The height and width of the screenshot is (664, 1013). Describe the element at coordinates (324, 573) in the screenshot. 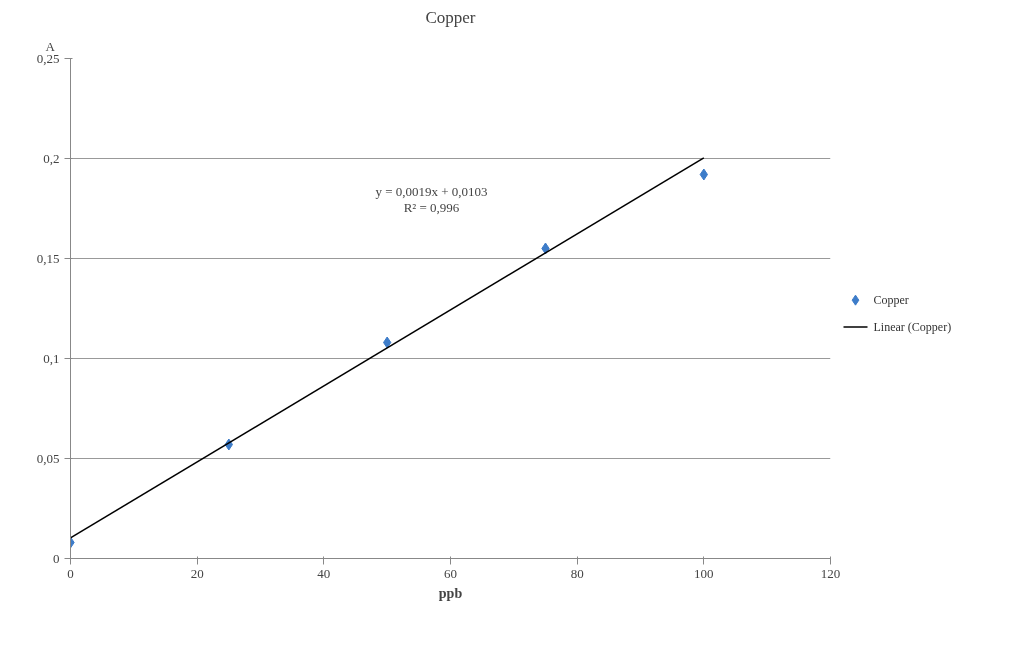

I see `x-tick-label: 40` at that location.